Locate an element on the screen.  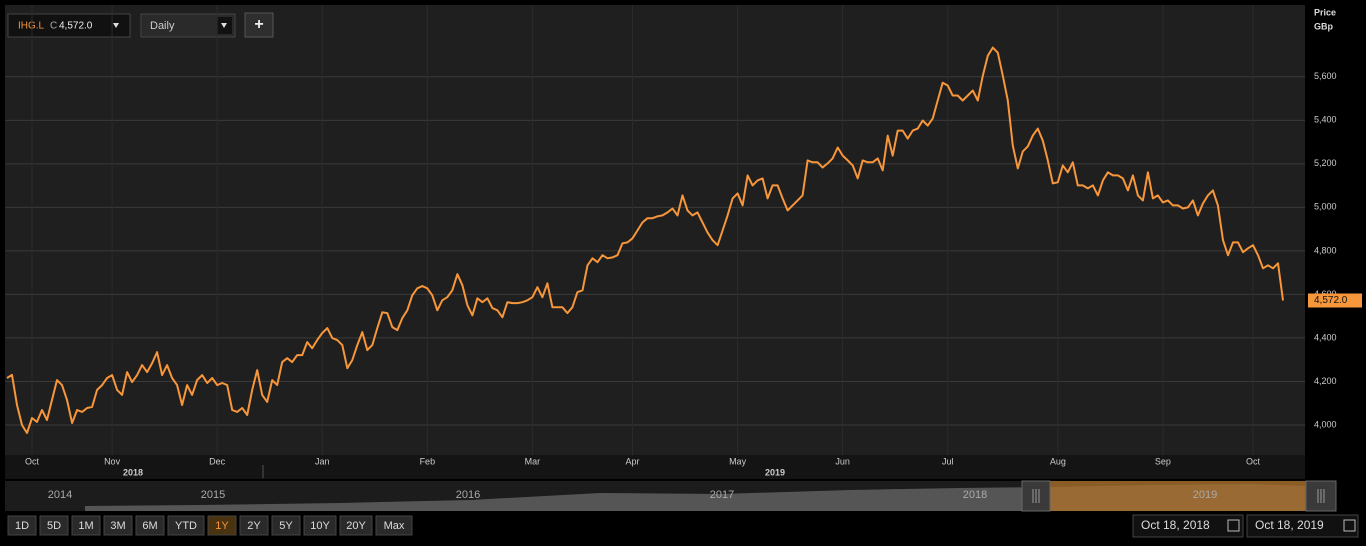
x-tick-label: Aug is located at coordinates (1058, 461).